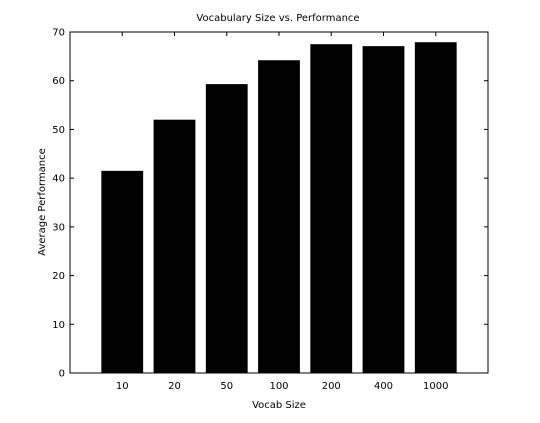 Image resolution: width=540 pixels, height=423 pixels. I want to click on y-tick-label: 0, so click(62, 374).